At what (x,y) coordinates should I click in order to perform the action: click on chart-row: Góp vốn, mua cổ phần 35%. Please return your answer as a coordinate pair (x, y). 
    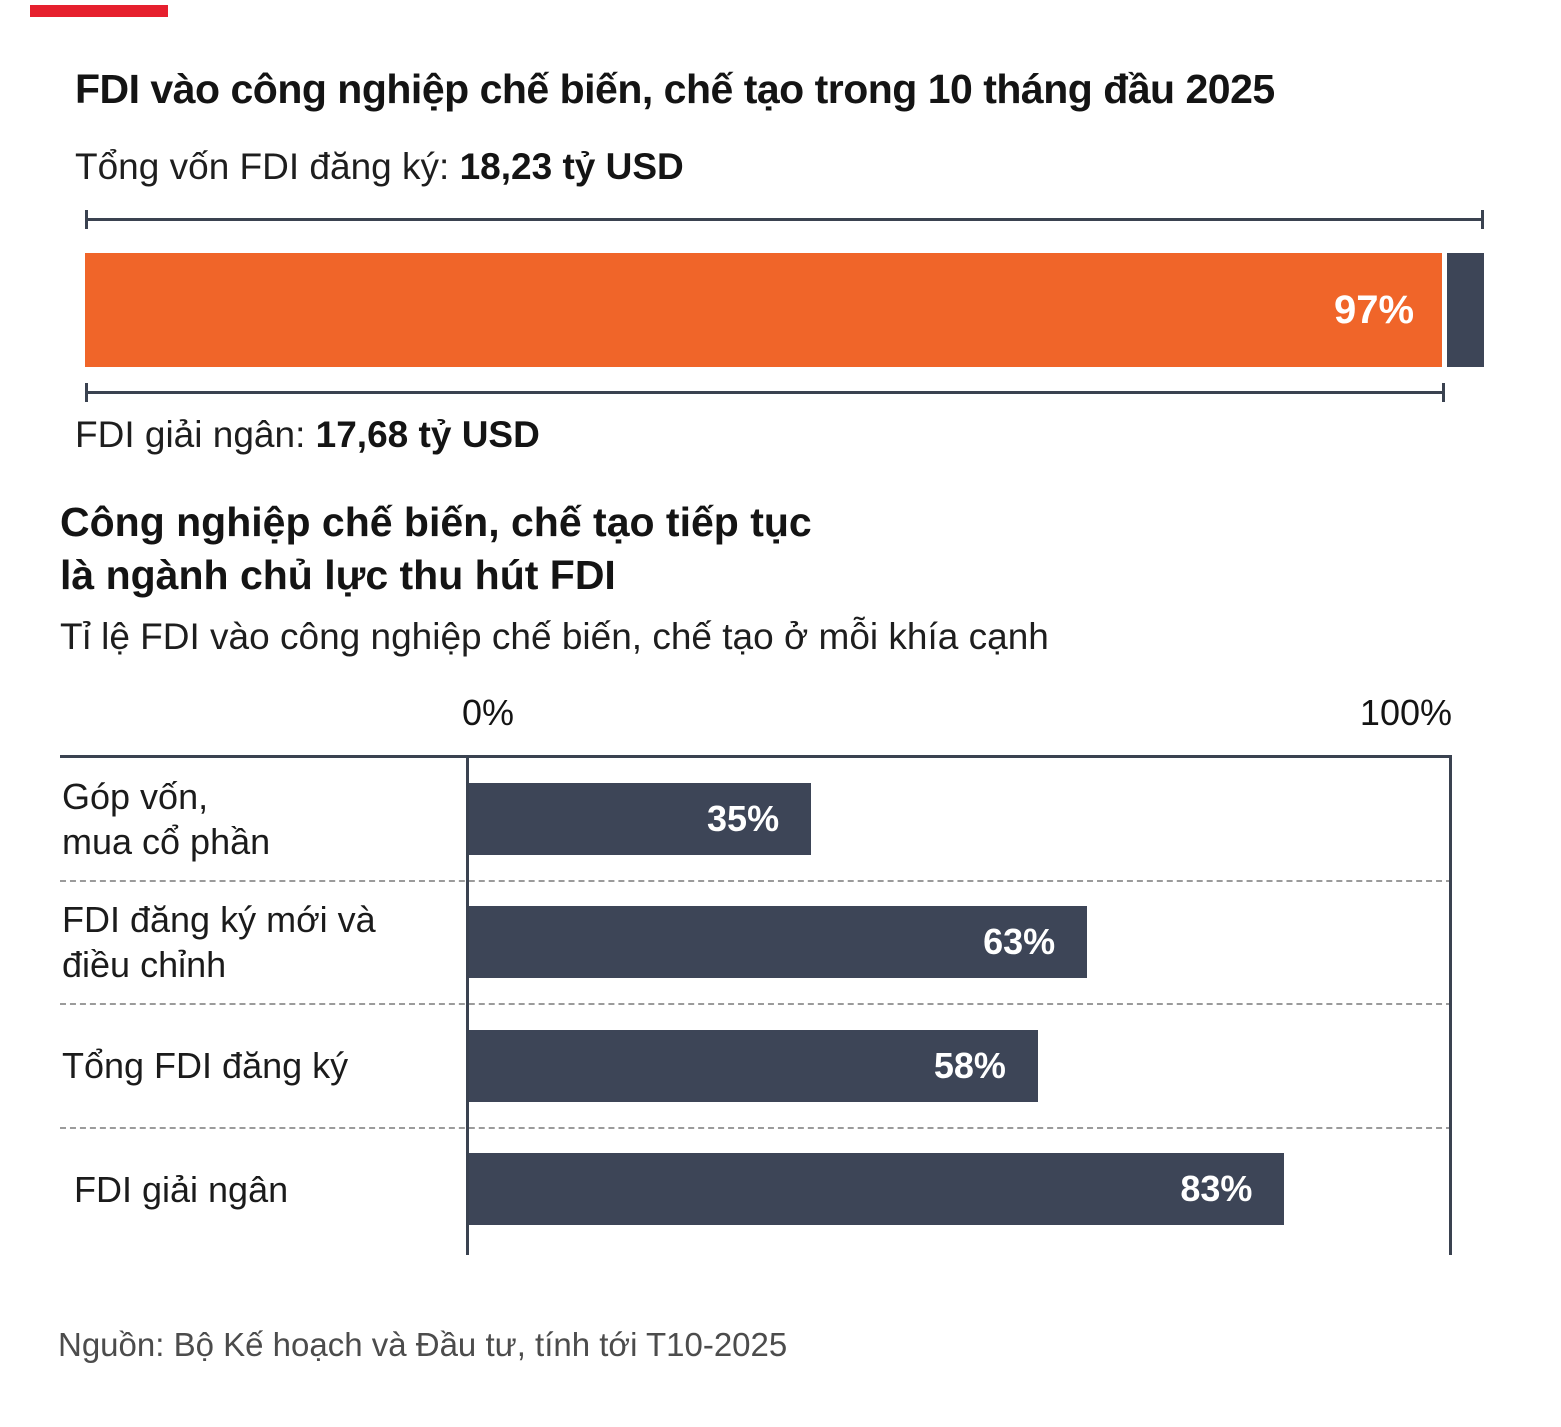
    Looking at the image, I should click on (756, 820).